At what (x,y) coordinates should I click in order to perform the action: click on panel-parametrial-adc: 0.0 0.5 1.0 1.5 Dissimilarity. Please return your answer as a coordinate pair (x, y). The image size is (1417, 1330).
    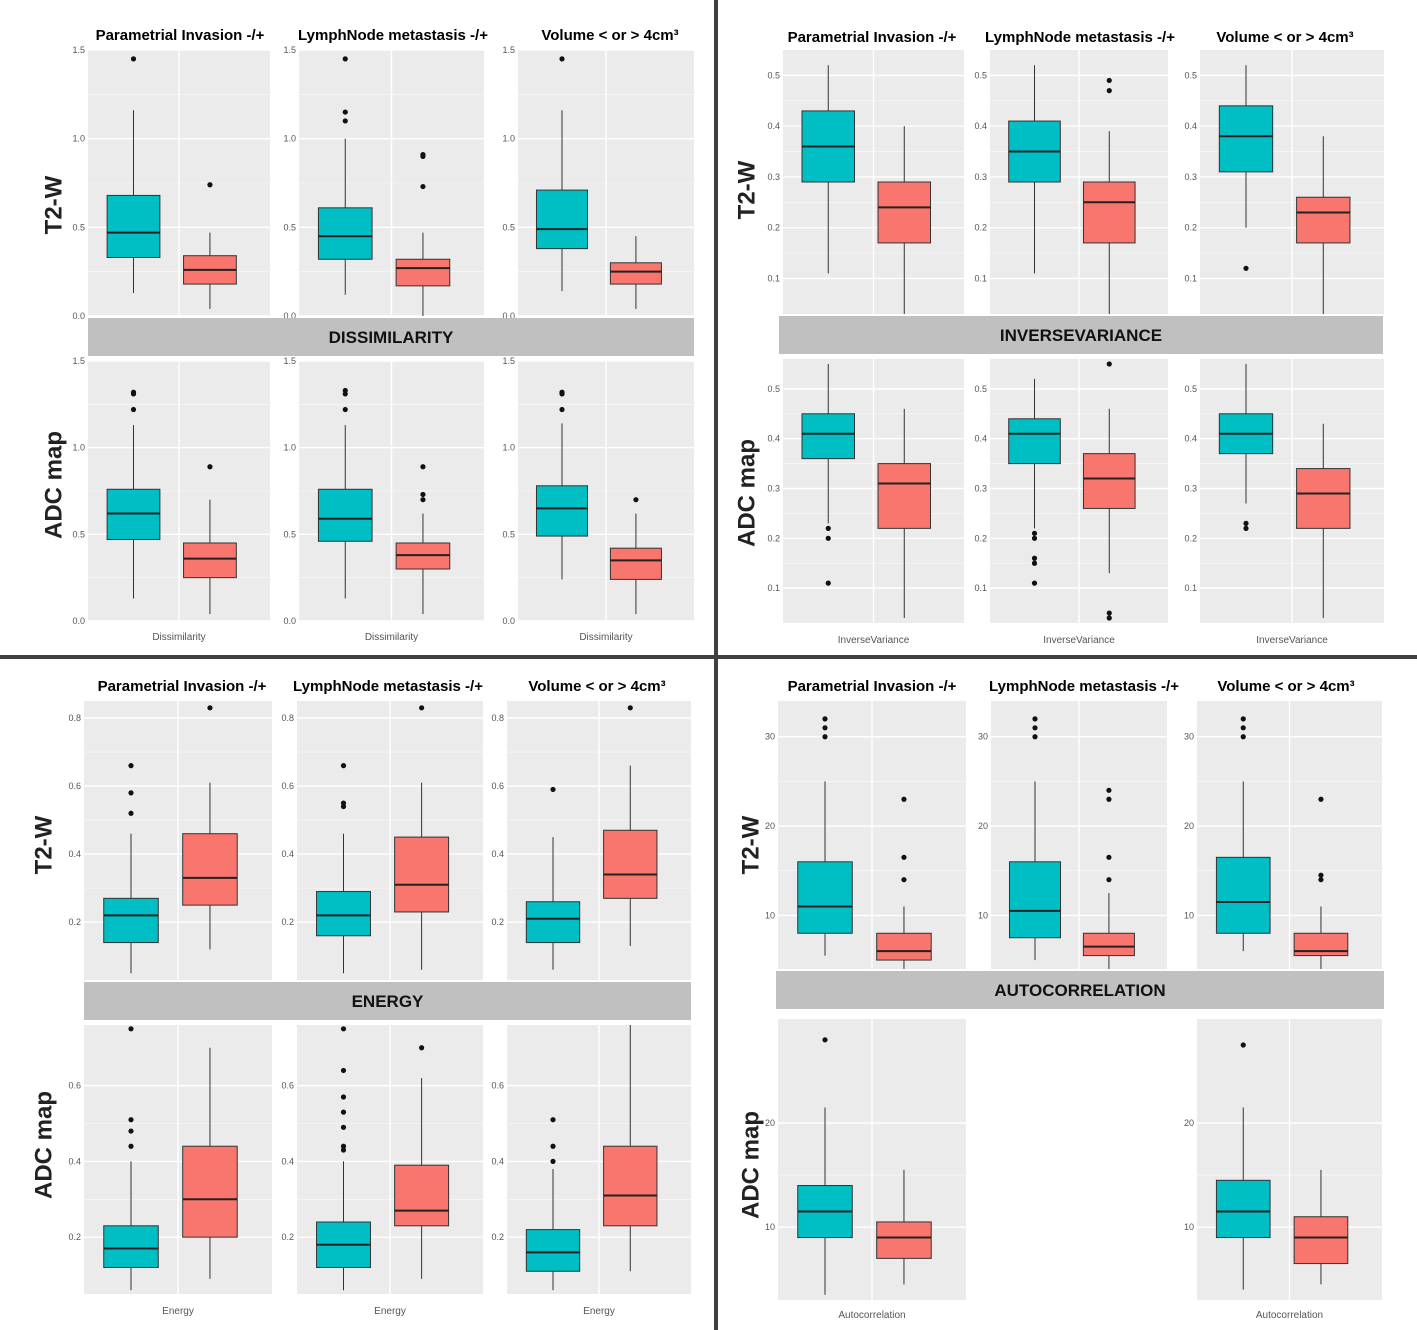
    Looking at the image, I should click on (171, 499).